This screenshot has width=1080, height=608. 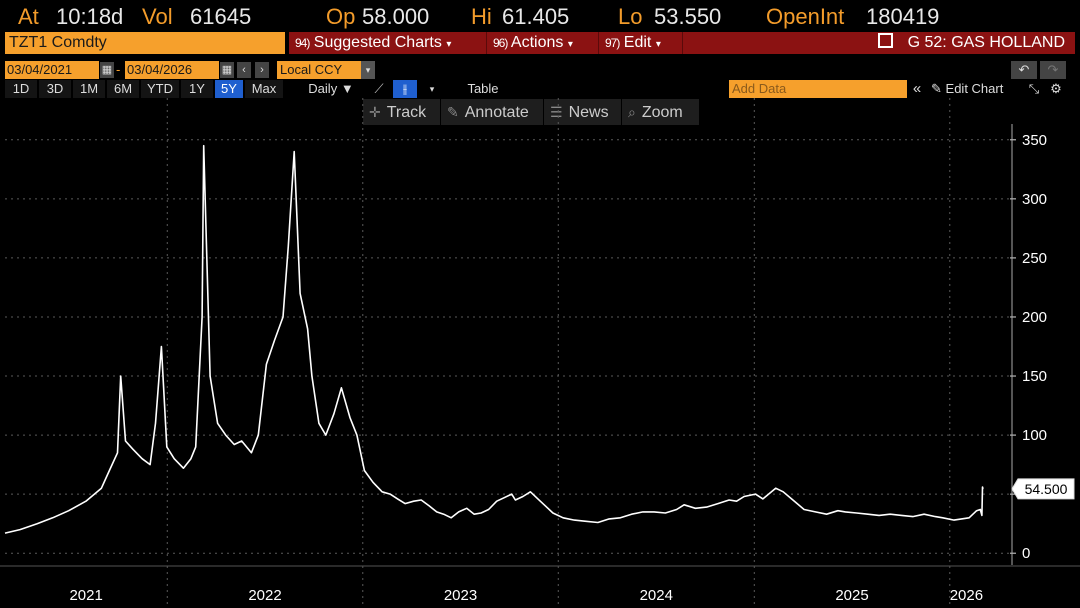 I want to click on suggested-charts-button: 94) Suggested Charts ▾, so click(x=388, y=43).